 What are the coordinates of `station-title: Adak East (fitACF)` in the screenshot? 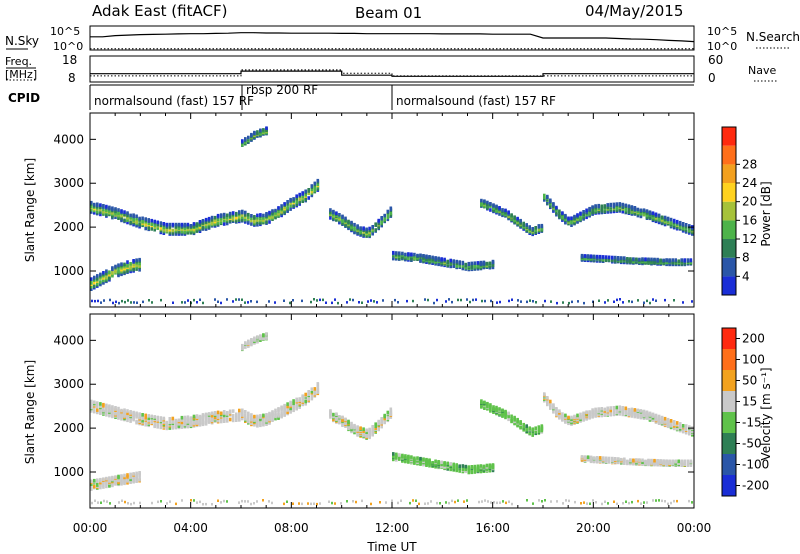 It's located at (159, 11).